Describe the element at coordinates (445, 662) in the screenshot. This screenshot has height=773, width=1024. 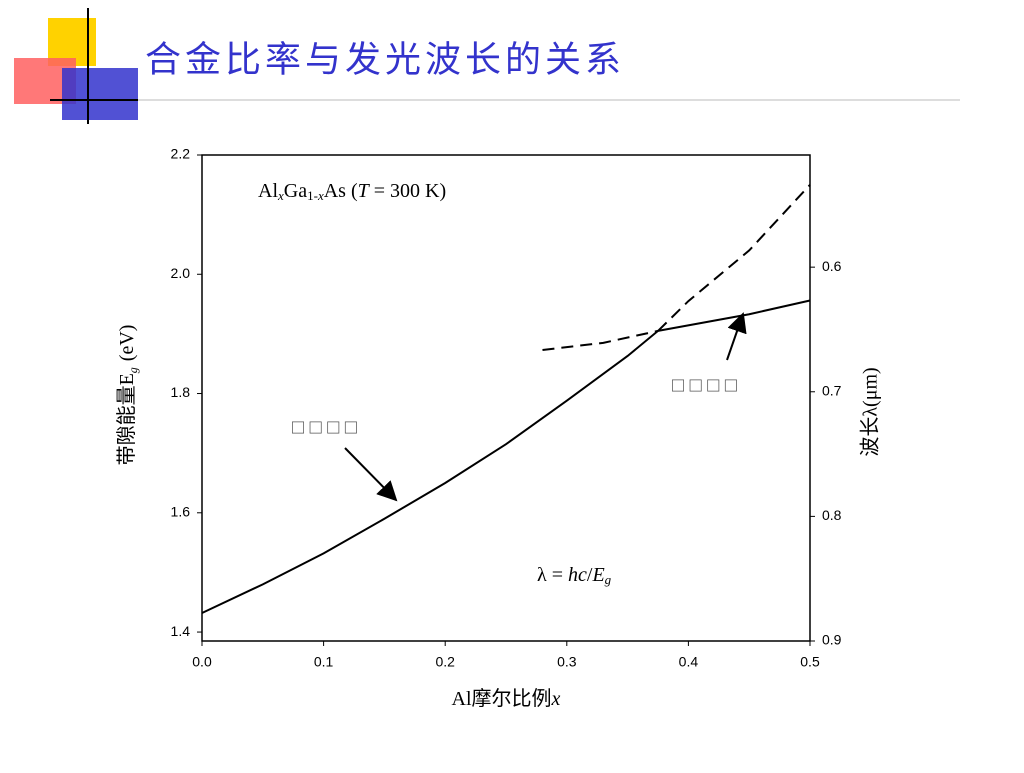
I see `x-tick-label: 0.2` at that location.